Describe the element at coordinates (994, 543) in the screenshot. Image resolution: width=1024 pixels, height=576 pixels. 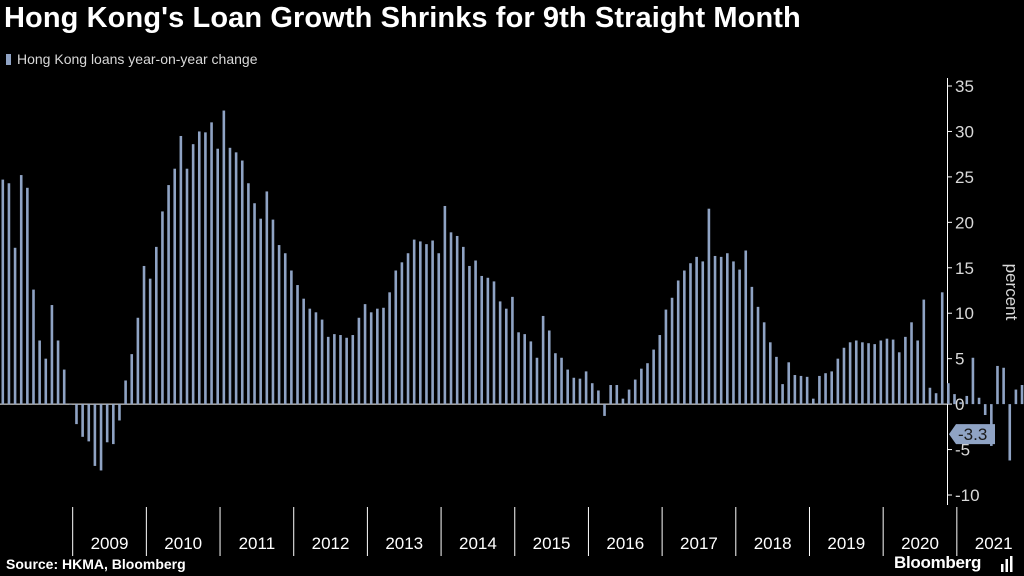
I see `x-tick-label: 2021` at that location.